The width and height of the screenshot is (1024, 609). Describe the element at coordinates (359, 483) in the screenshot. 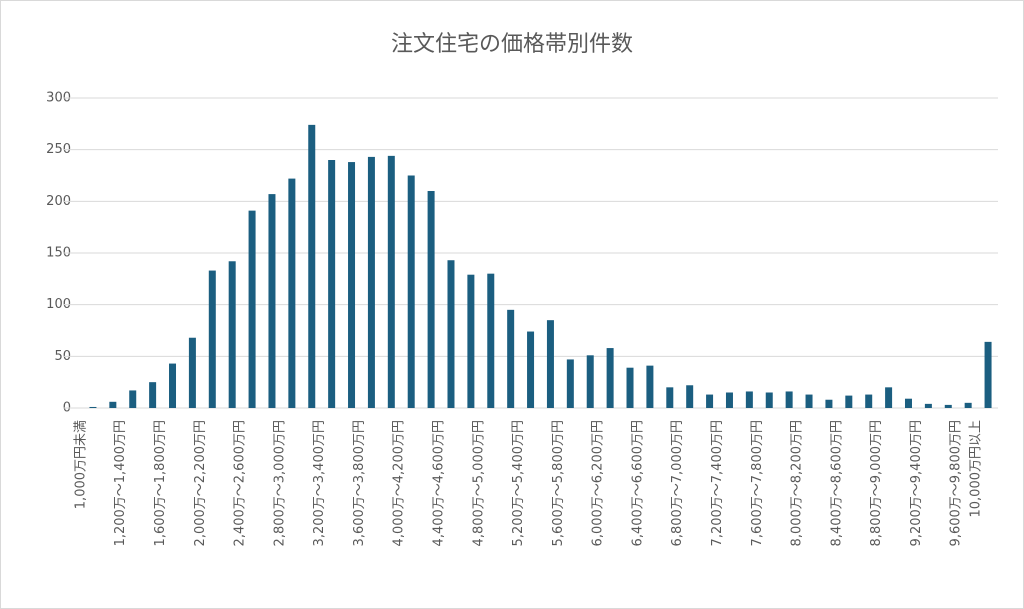

I see `x-tick-label: 3,600万～3,800万円` at that location.